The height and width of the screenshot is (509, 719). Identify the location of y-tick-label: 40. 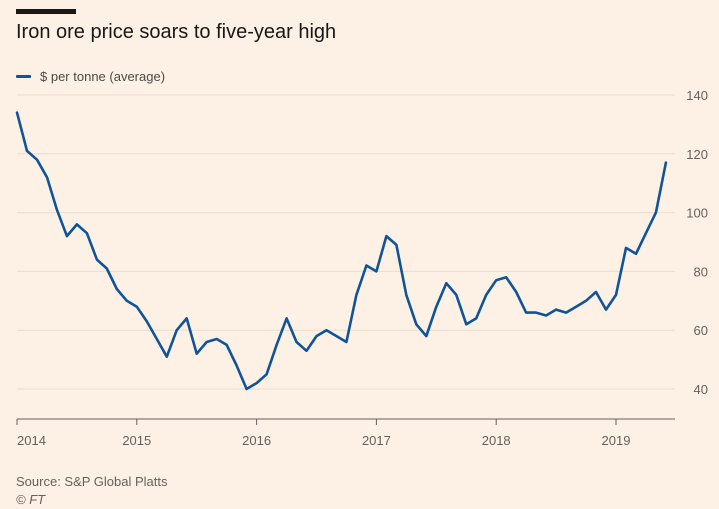
(701, 389).